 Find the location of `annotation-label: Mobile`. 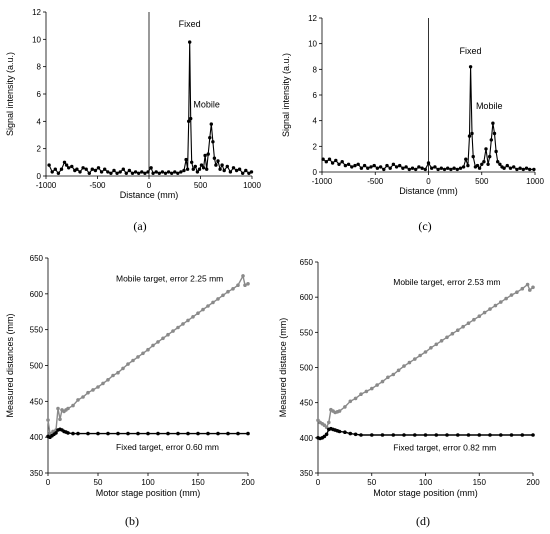

annotation-label: Mobile is located at coordinates (489, 106).